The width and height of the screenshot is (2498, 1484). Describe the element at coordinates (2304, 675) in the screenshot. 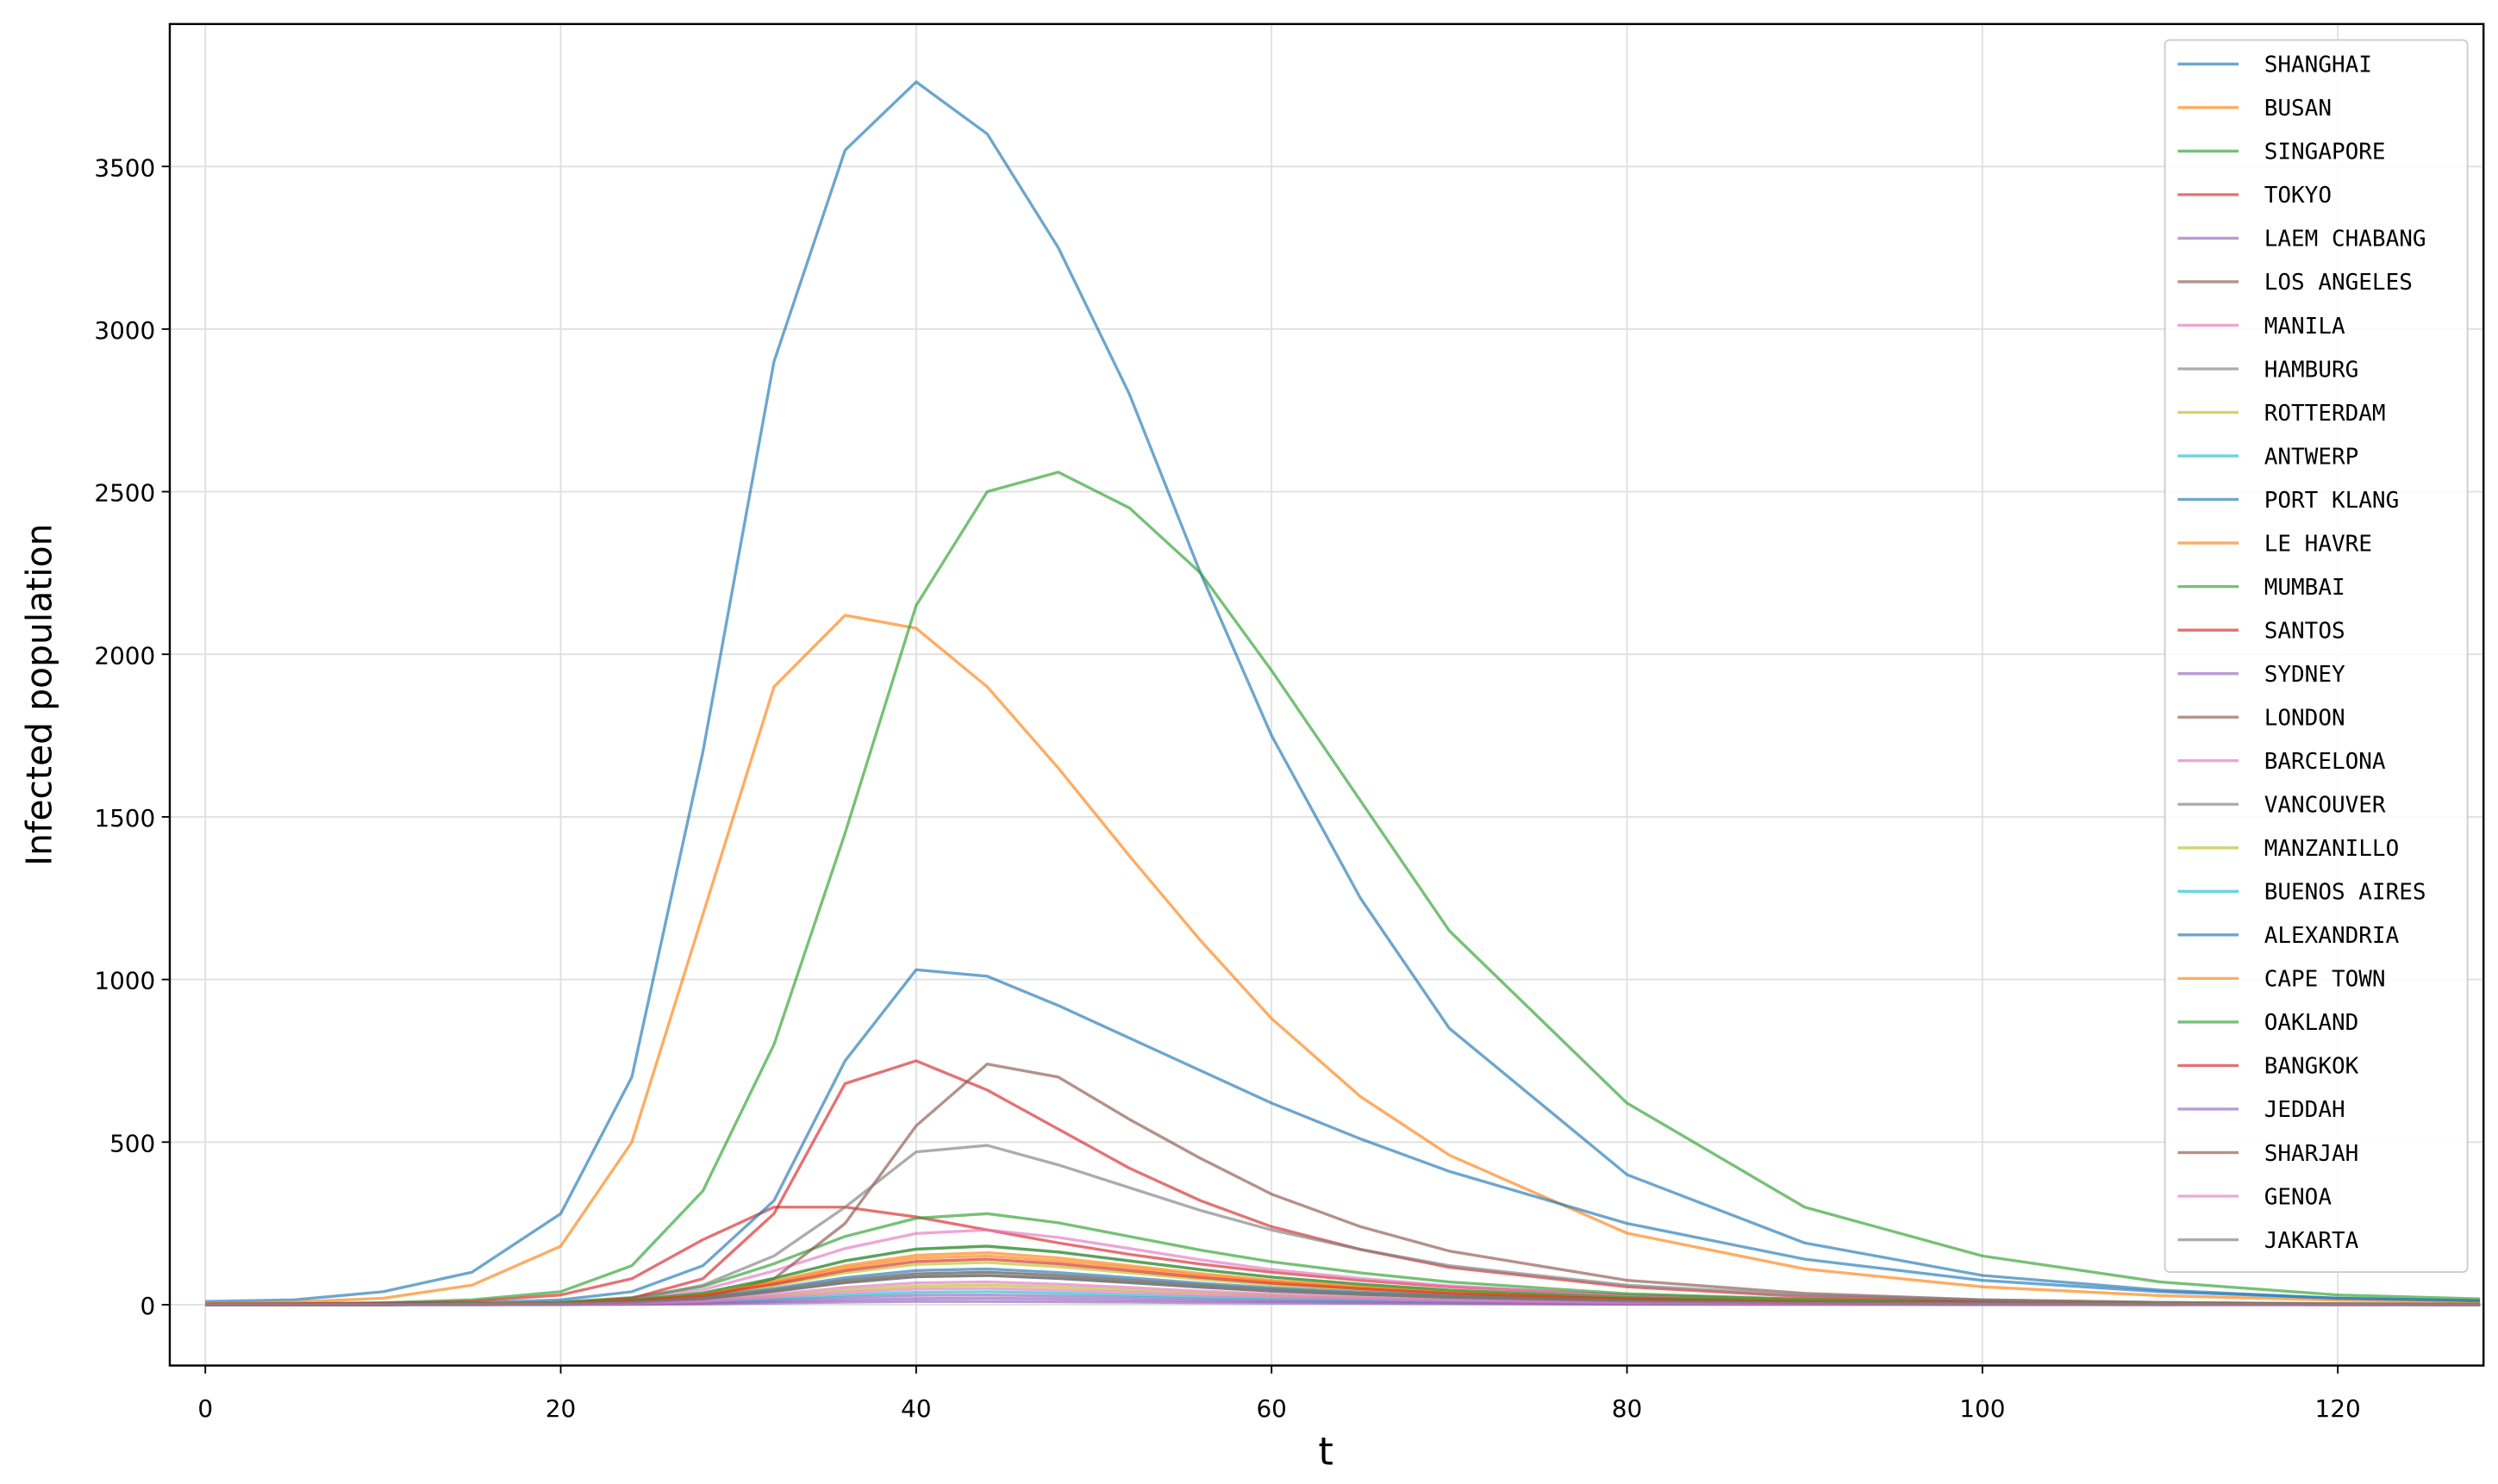

I see `legend-label: SYDNEY` at that location.